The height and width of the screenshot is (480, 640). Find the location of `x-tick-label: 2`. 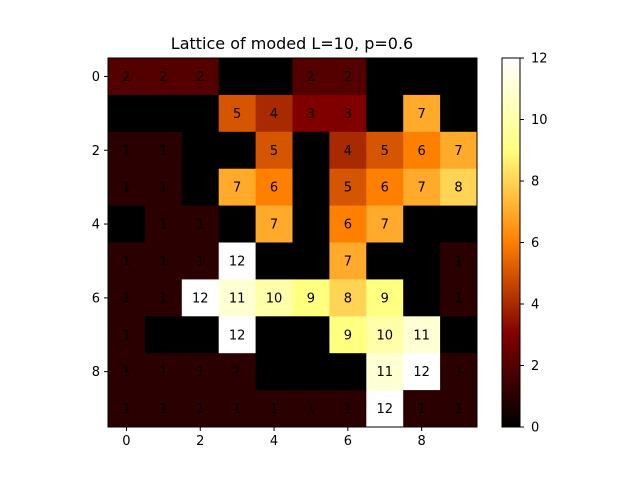

x-tick-label: 2 is located at coordinates (200, 441).